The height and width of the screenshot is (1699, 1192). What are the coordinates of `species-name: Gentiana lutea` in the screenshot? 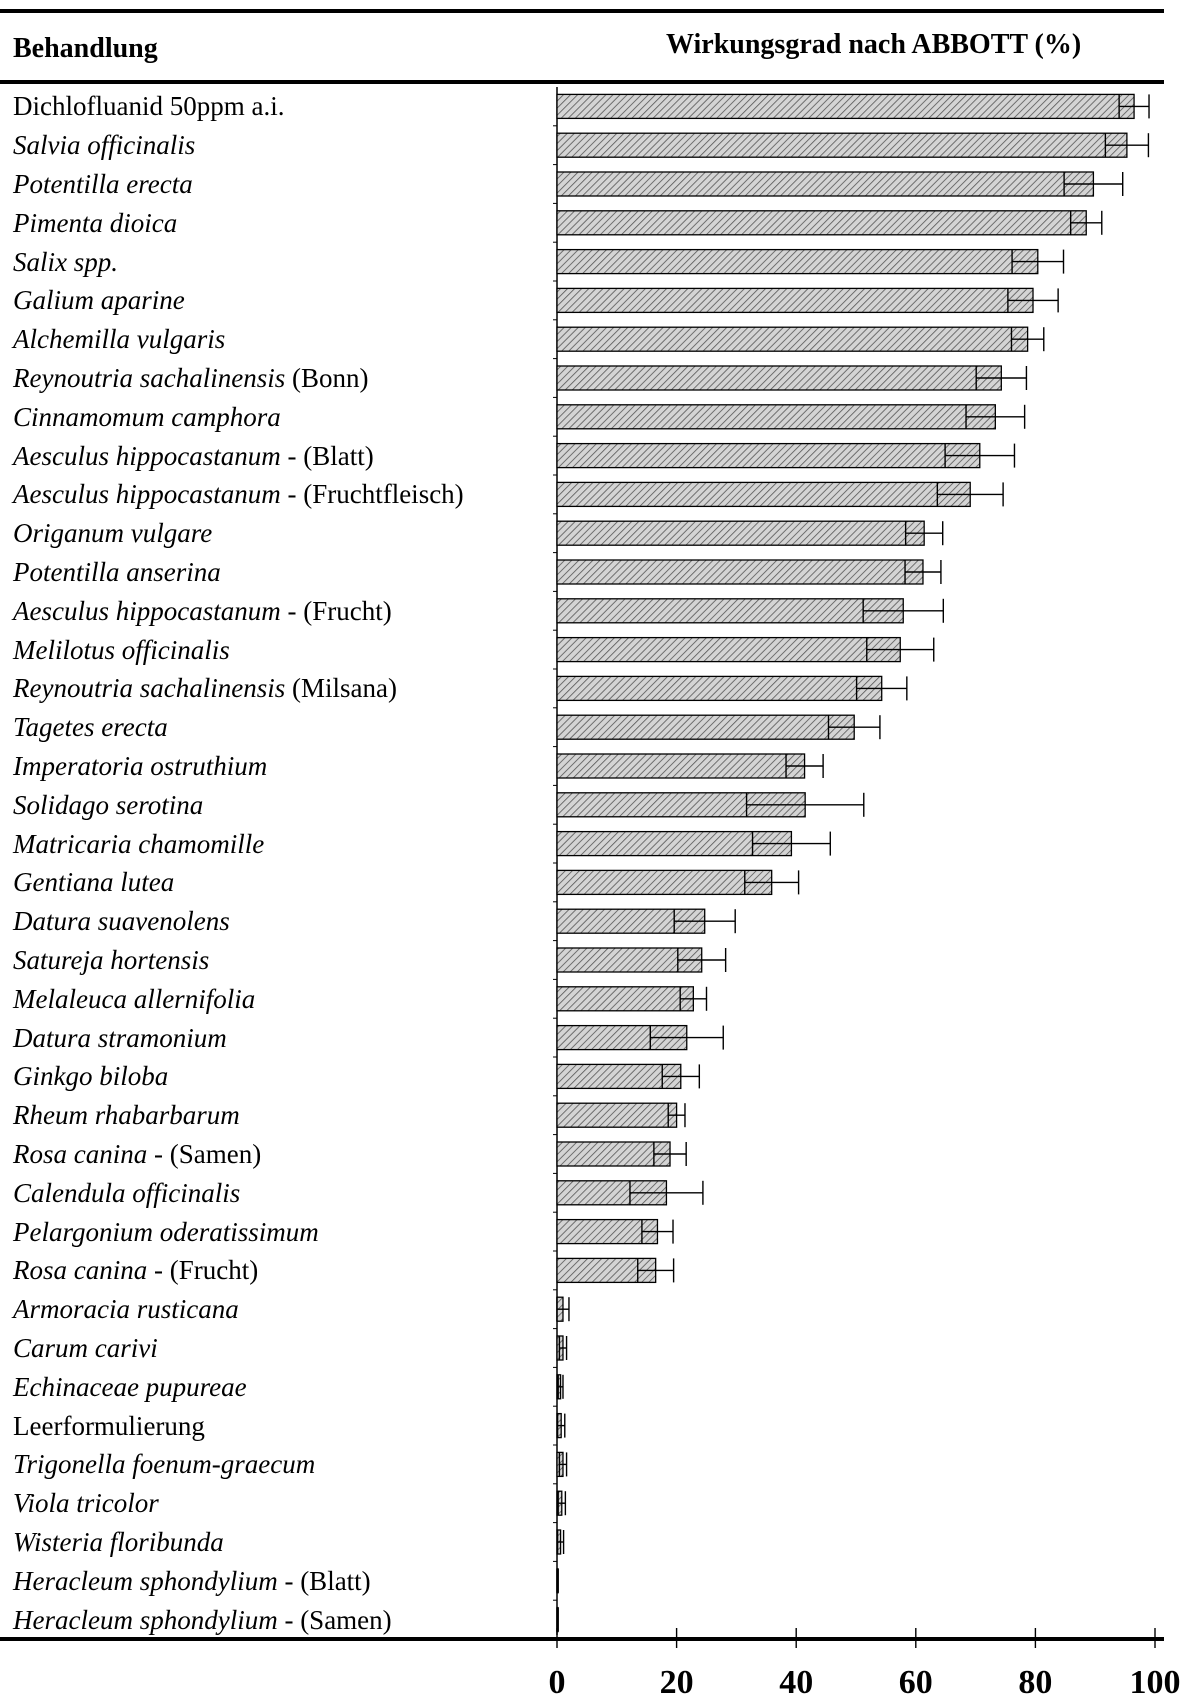 It's located at (94, 882).